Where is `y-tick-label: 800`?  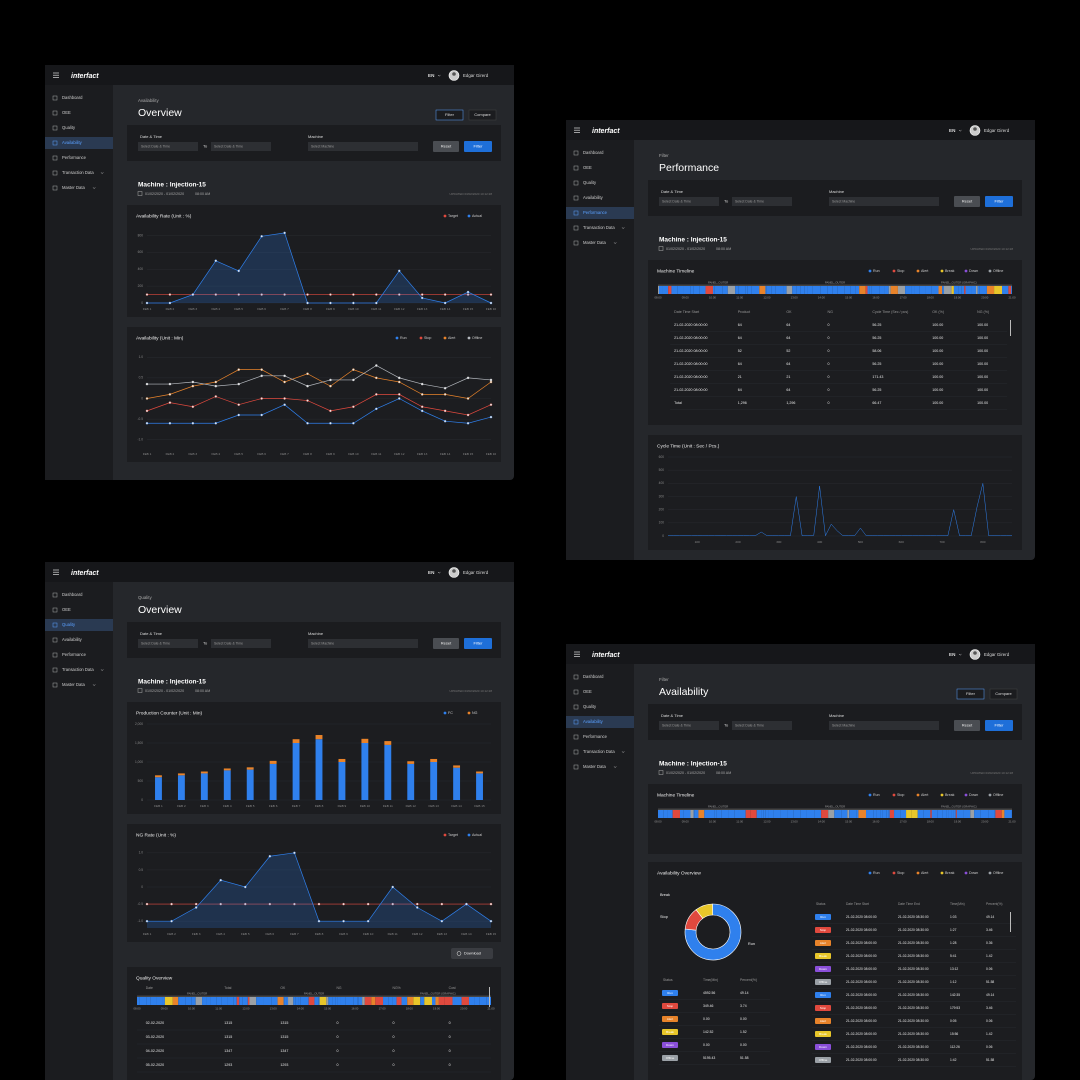 y-tick-label: 800 is located at coordinates (141, 235).